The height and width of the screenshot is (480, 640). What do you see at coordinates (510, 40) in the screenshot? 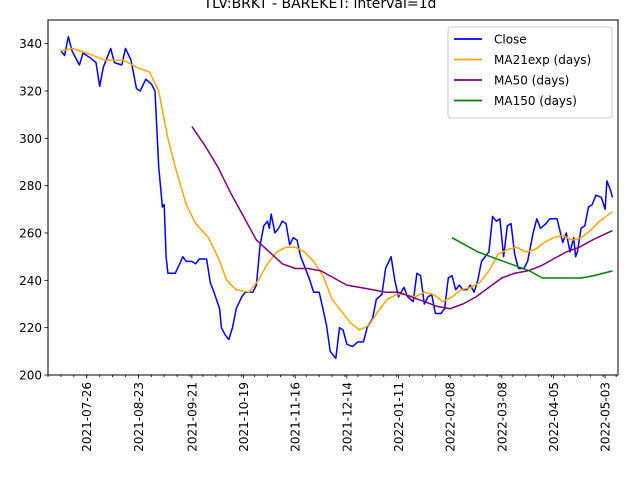
I see `legend-label-0: Close` at bounding box center [510, 40].